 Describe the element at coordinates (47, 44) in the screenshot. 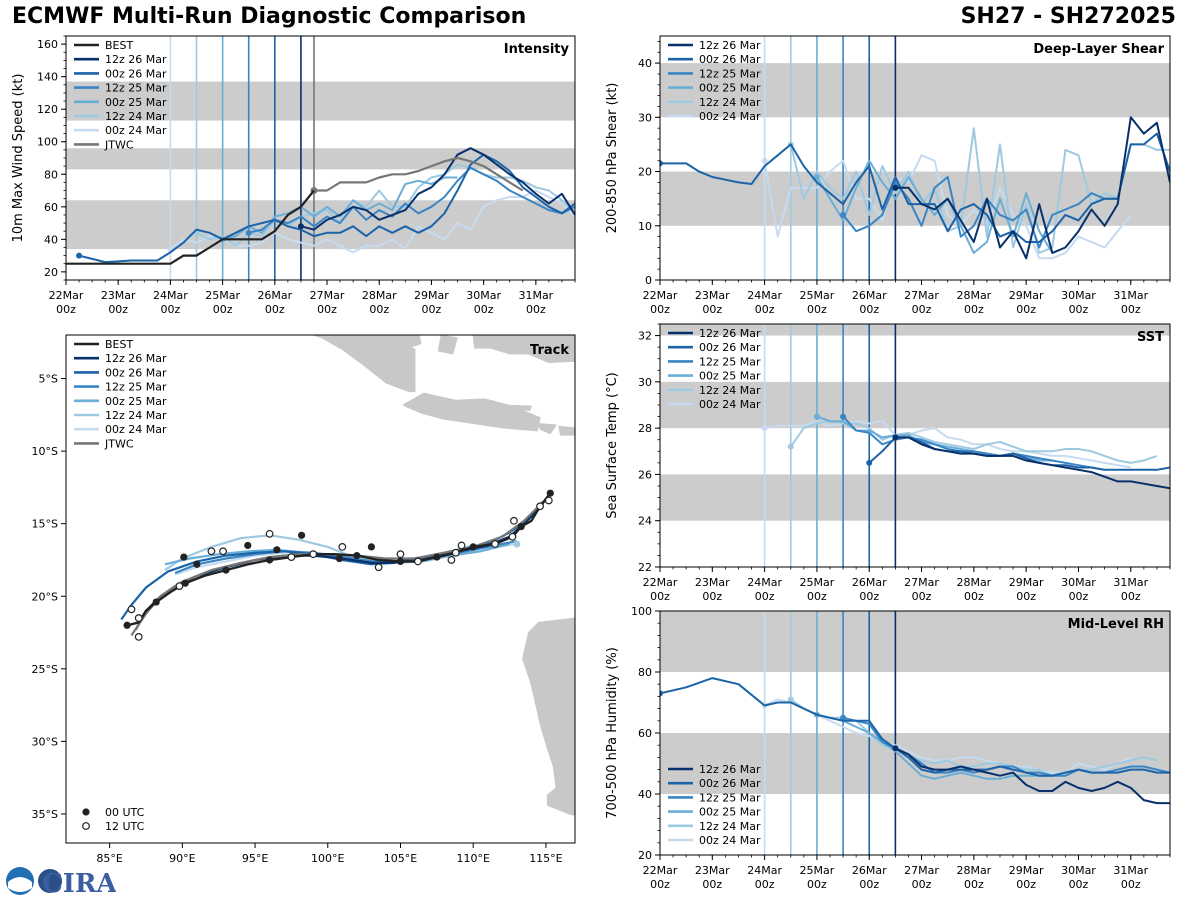

I see `y-tick-label: 160` at that location.